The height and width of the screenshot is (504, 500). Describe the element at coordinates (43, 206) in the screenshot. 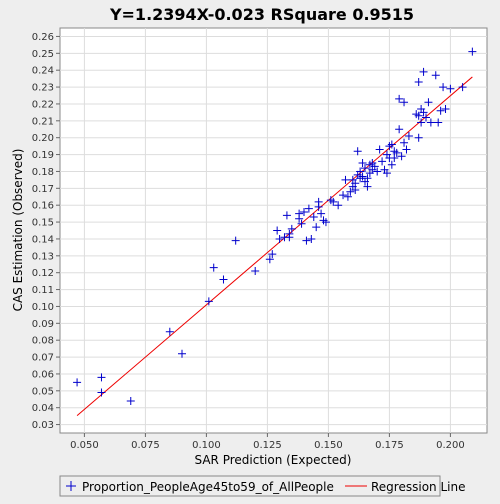

I see `y-tick-label: 0.16` at that location.